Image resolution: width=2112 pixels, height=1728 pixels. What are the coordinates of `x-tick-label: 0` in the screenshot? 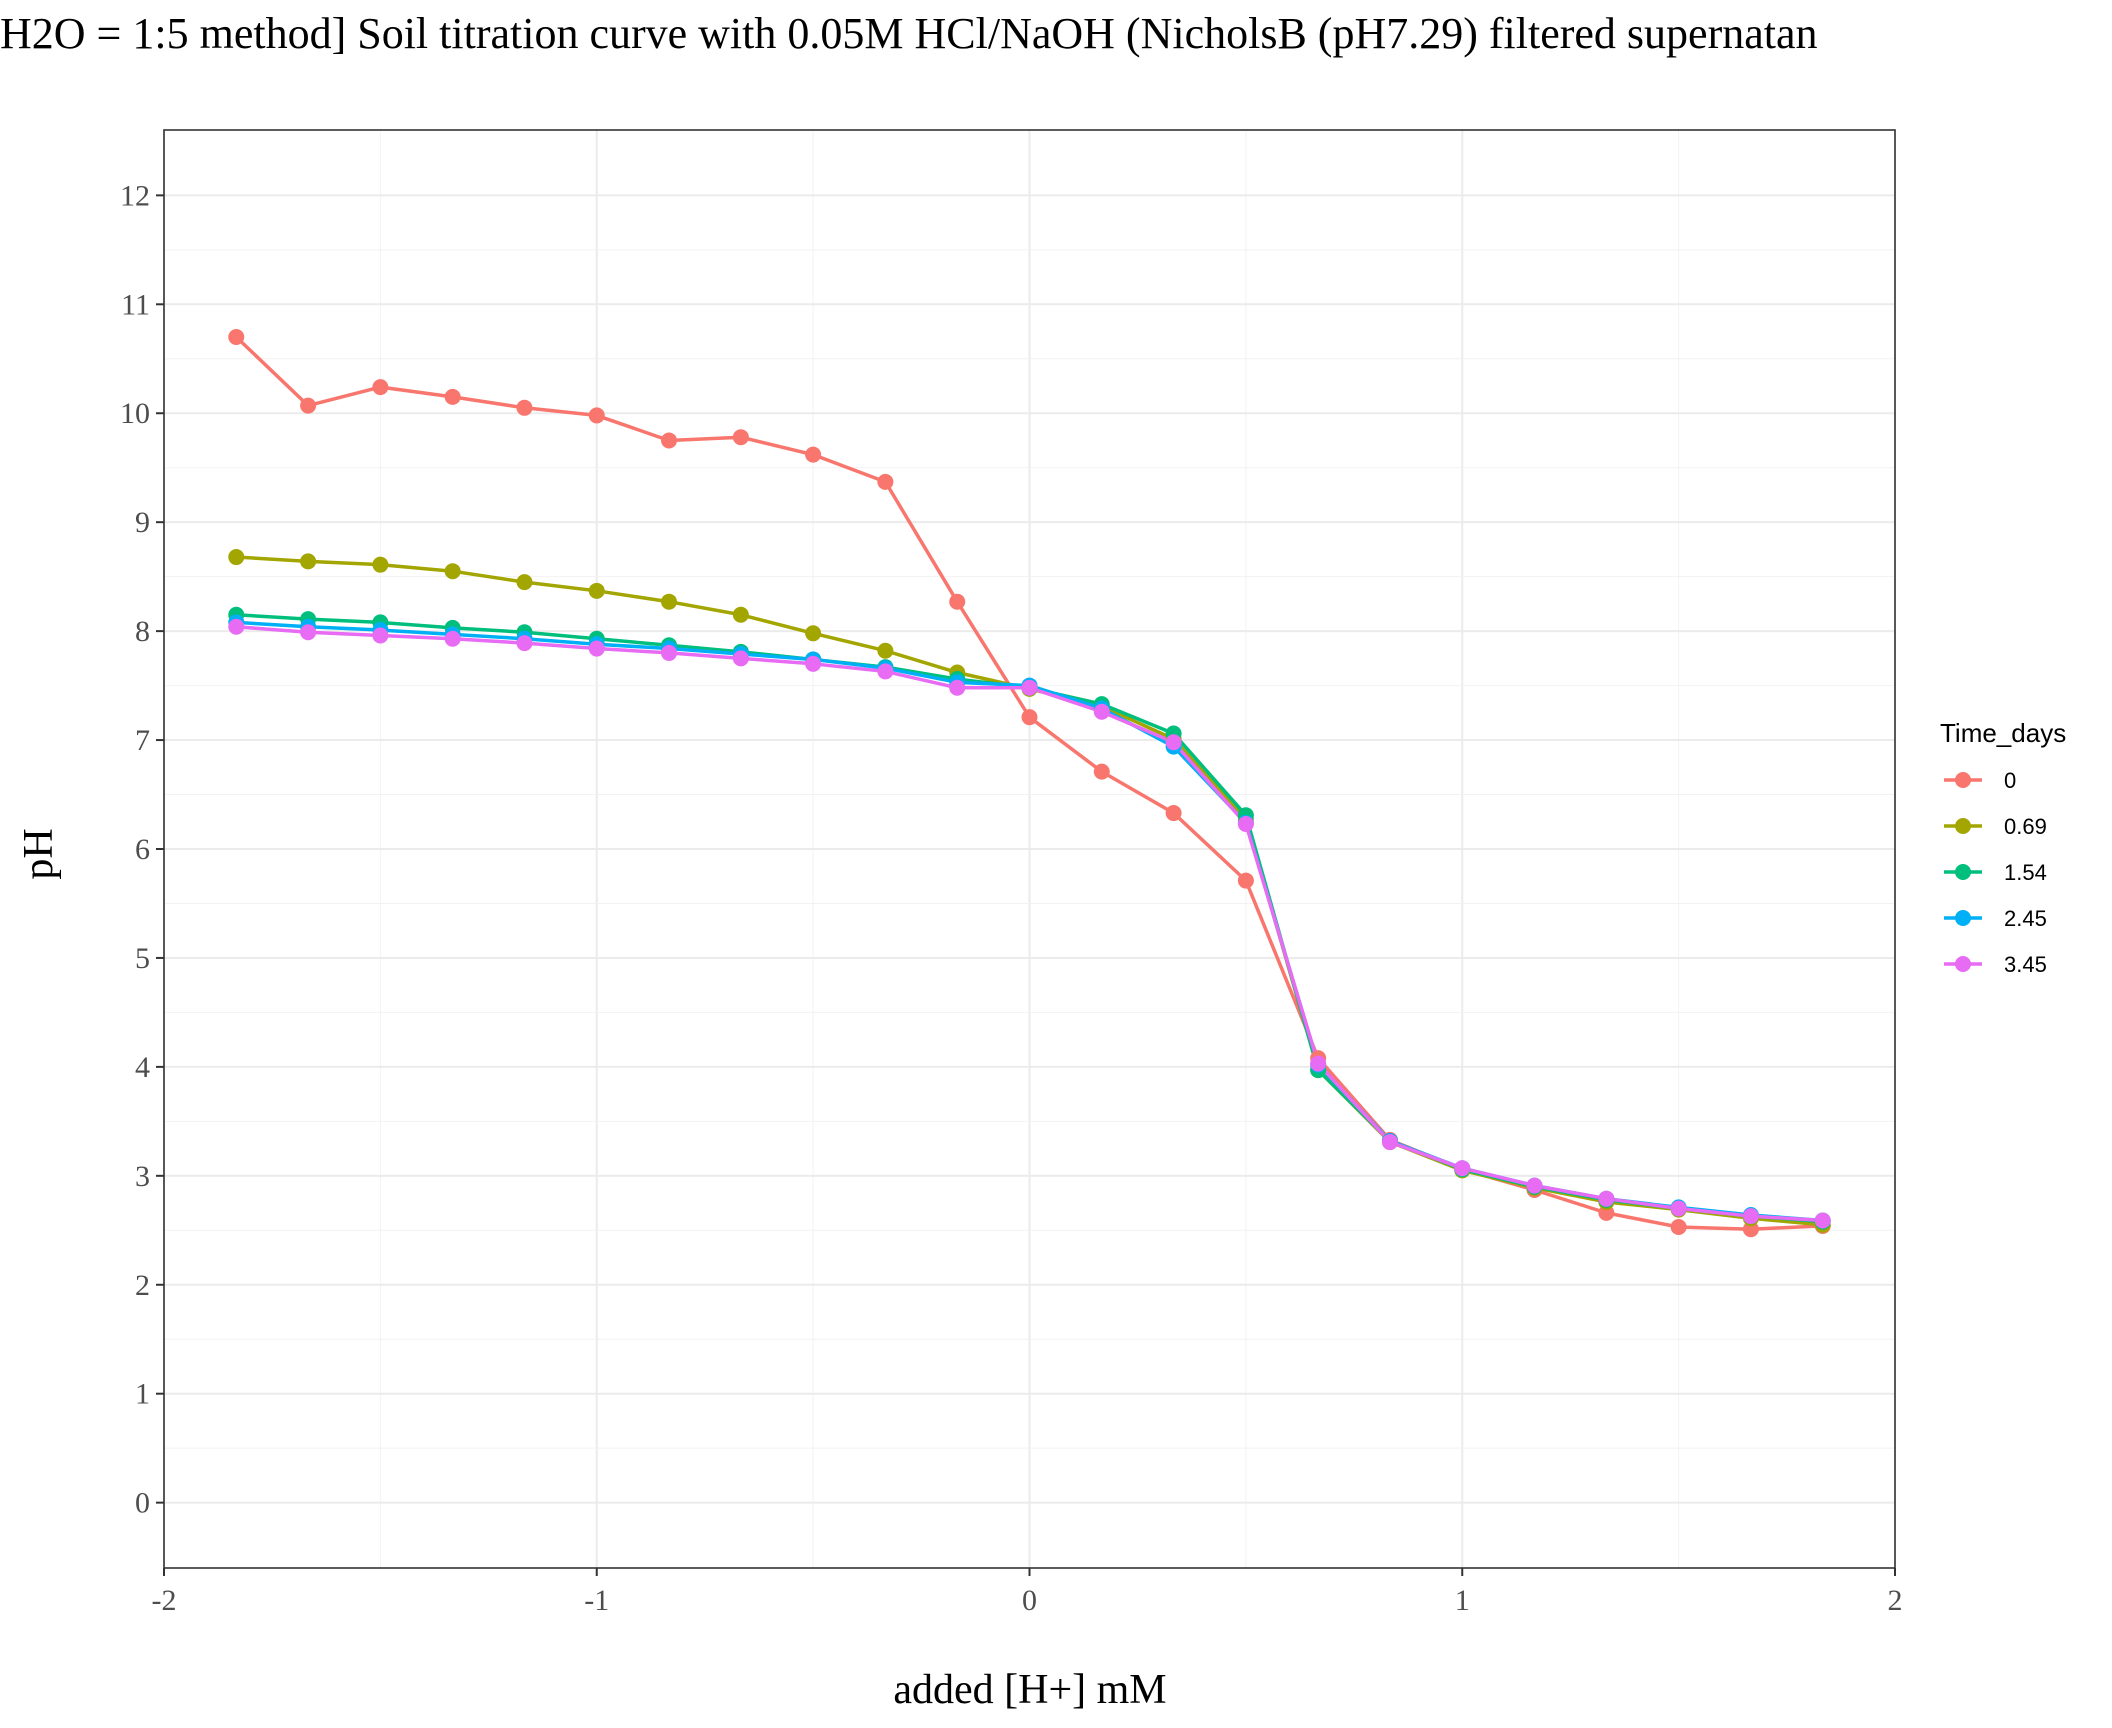 It's located at (1029, 1600).